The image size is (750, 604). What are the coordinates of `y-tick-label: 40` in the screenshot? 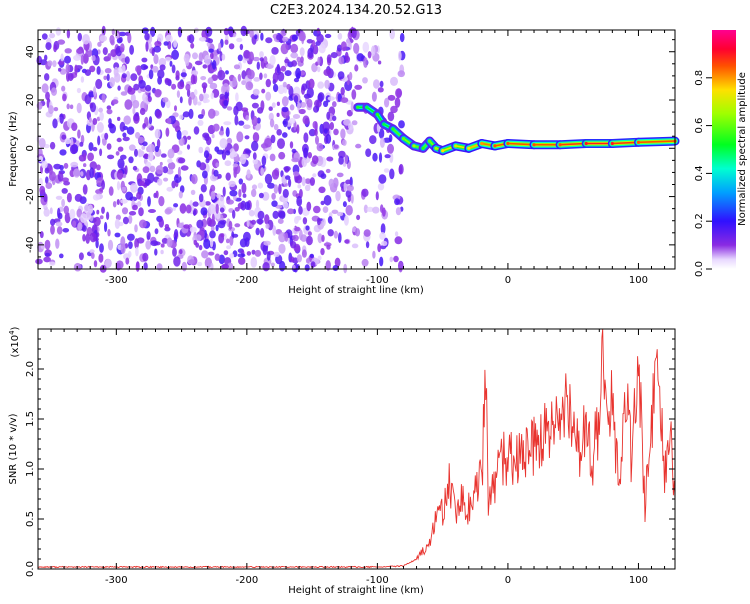 It's located at (30, 51).